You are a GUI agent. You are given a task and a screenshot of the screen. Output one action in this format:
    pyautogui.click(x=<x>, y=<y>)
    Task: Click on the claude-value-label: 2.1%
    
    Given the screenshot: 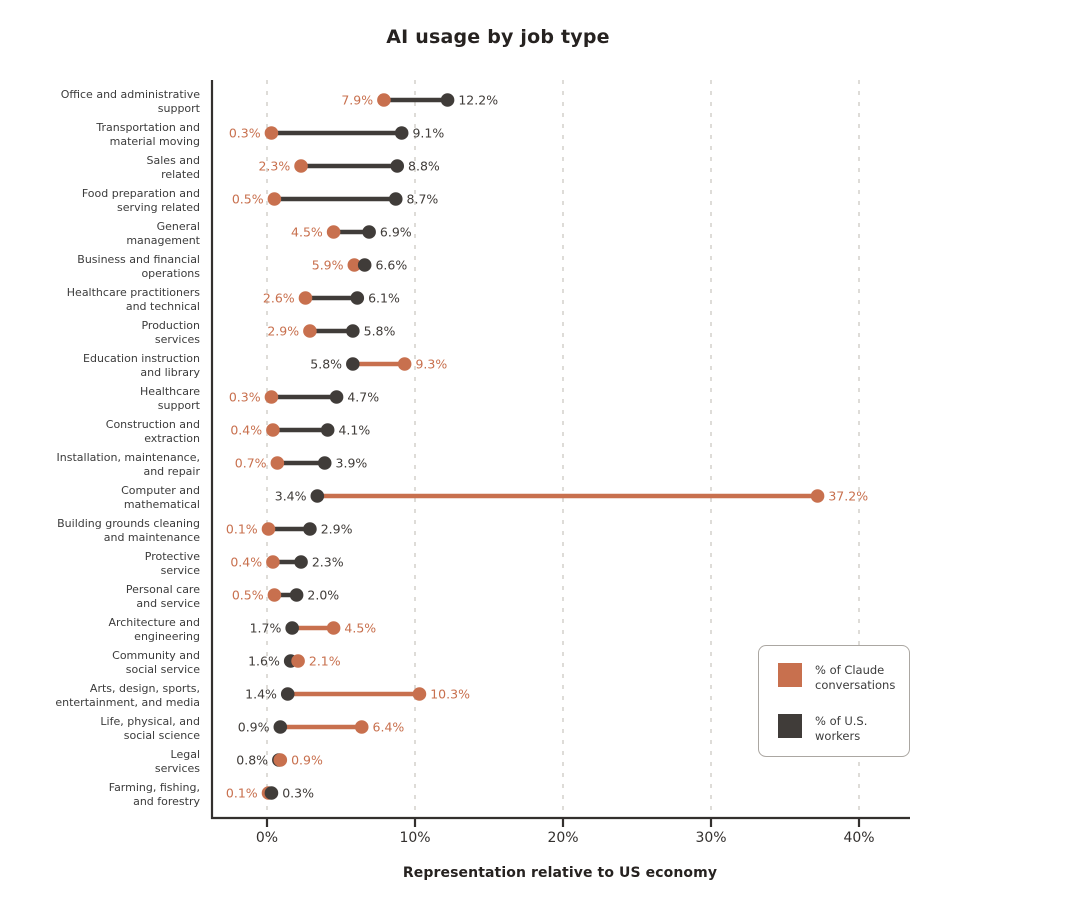 What is the action you would take?
    pyautogui.click(x=325, y=661)
    